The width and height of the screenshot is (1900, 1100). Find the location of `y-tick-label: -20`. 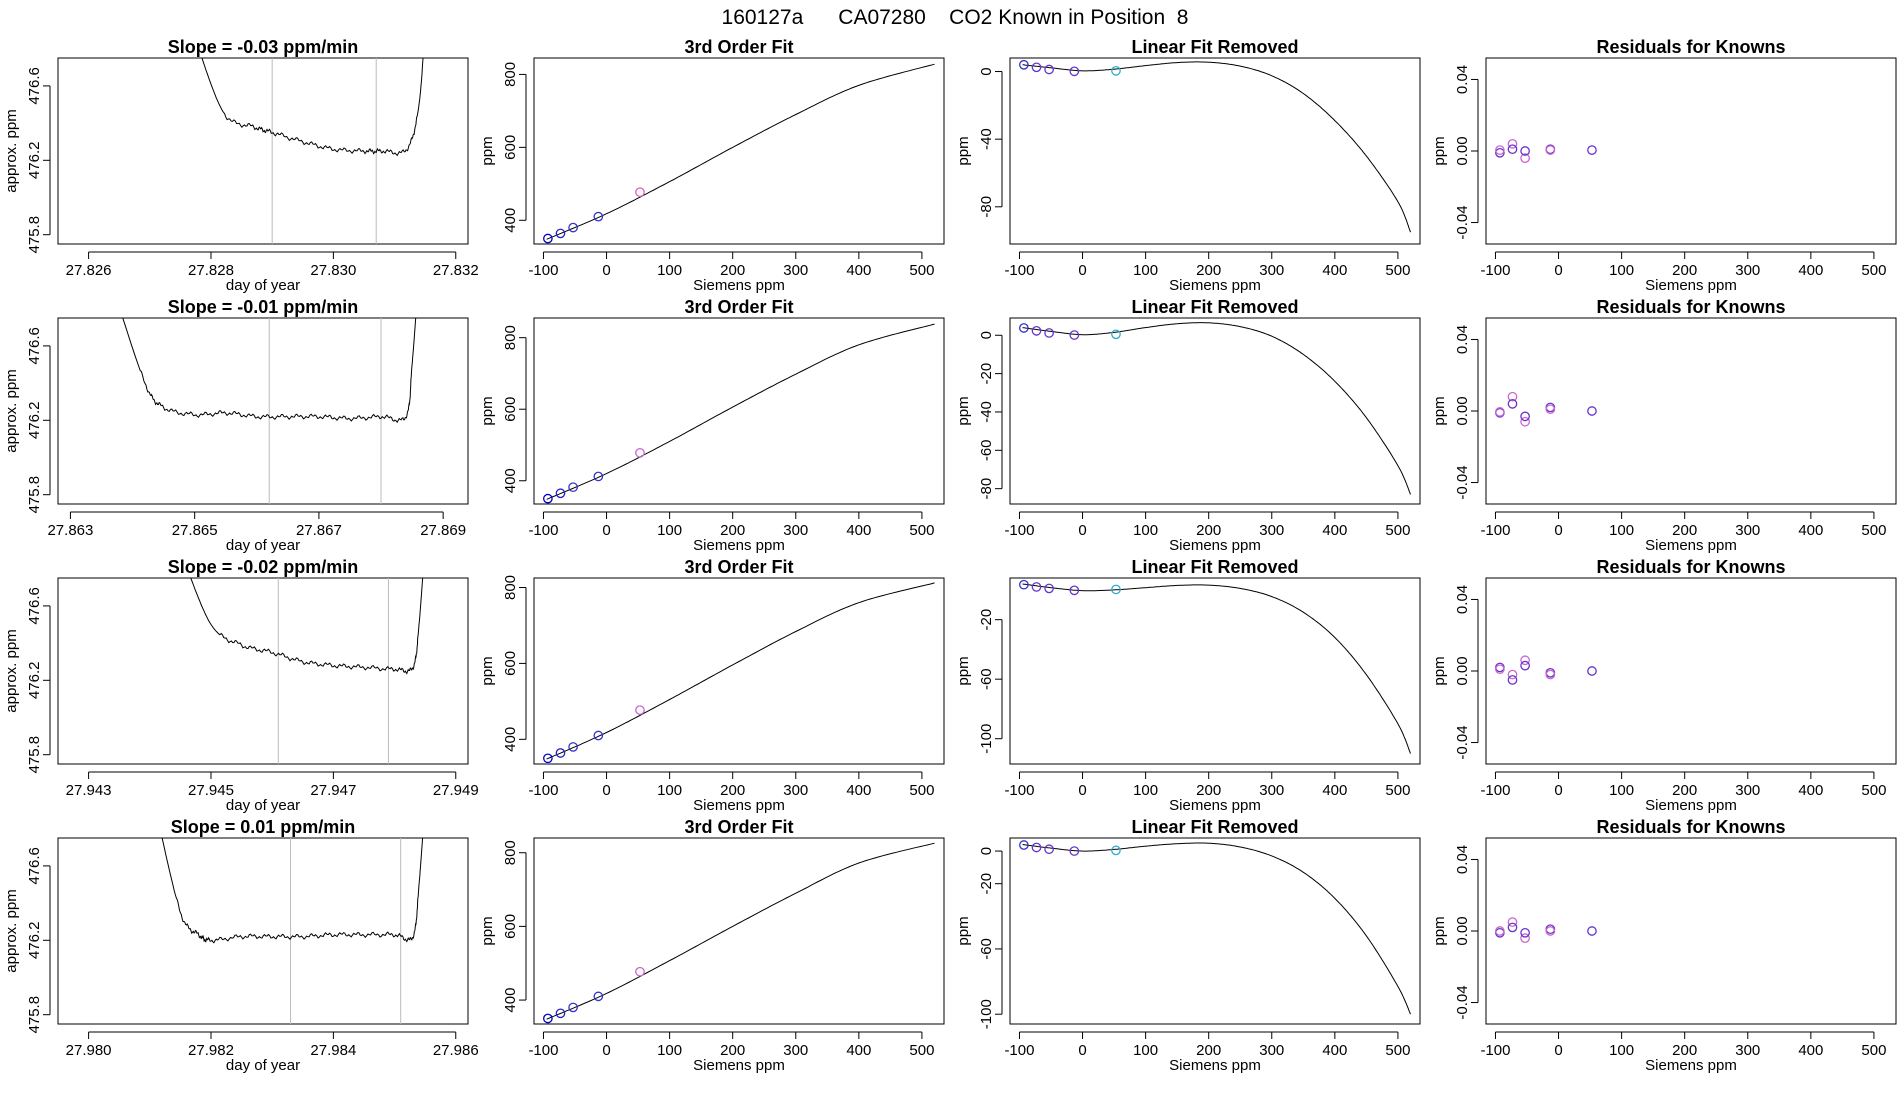

y-tick-label: -20 is located at coordinates (986, 620).